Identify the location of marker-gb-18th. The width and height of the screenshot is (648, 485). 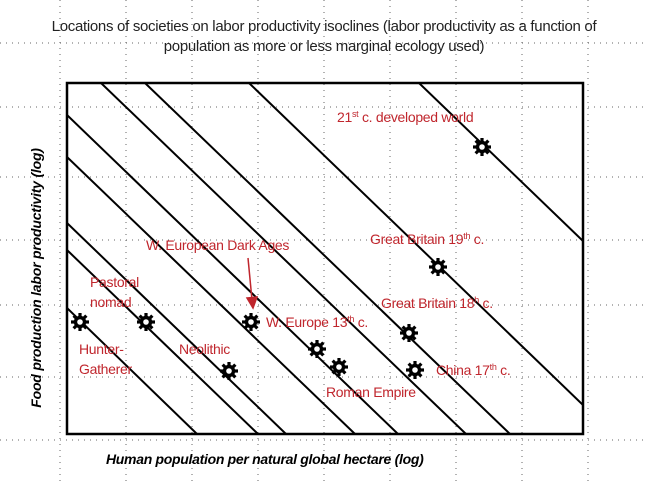
(409, 333).